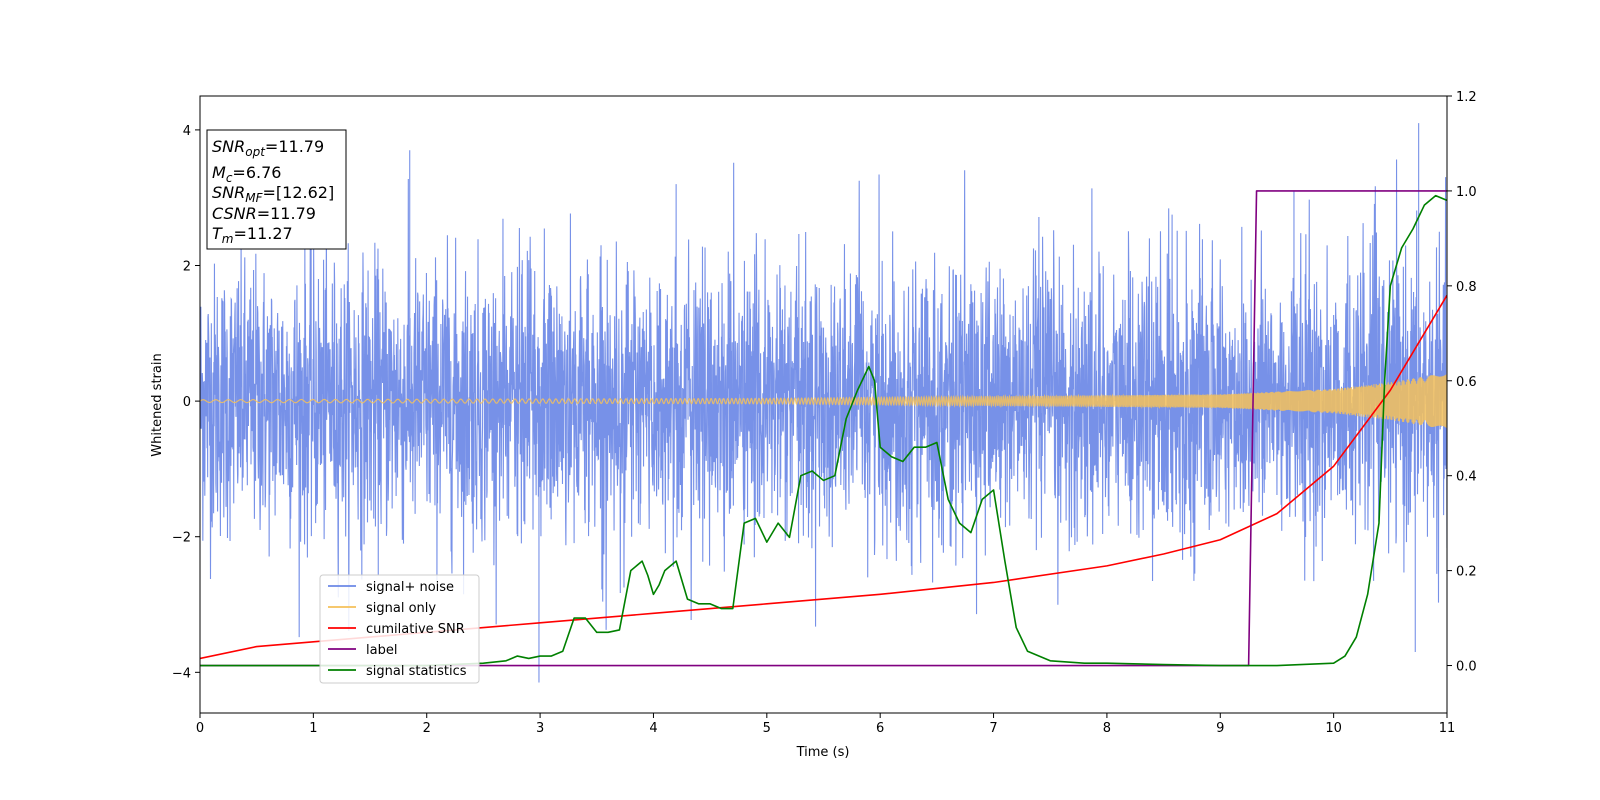 The height and width of the screenshot is (800, 1600). I want to click on info-tm-sub: m, so click(228, 239).